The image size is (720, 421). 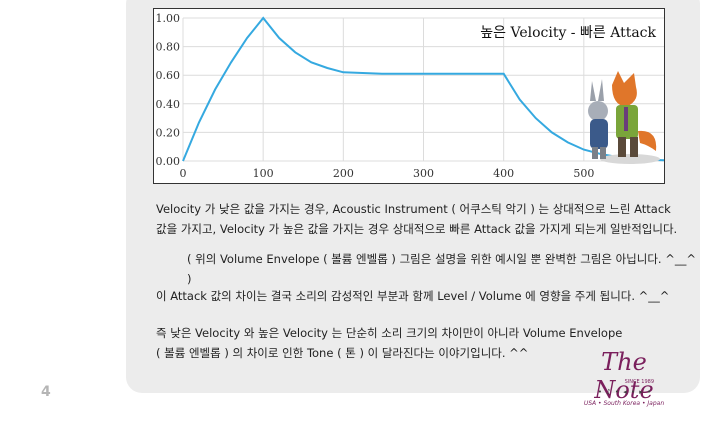 What do you see at coordinates (168, 132) in the screenshot?
I see `y-tick-label: 0.20` at bounding box center [168, 132].